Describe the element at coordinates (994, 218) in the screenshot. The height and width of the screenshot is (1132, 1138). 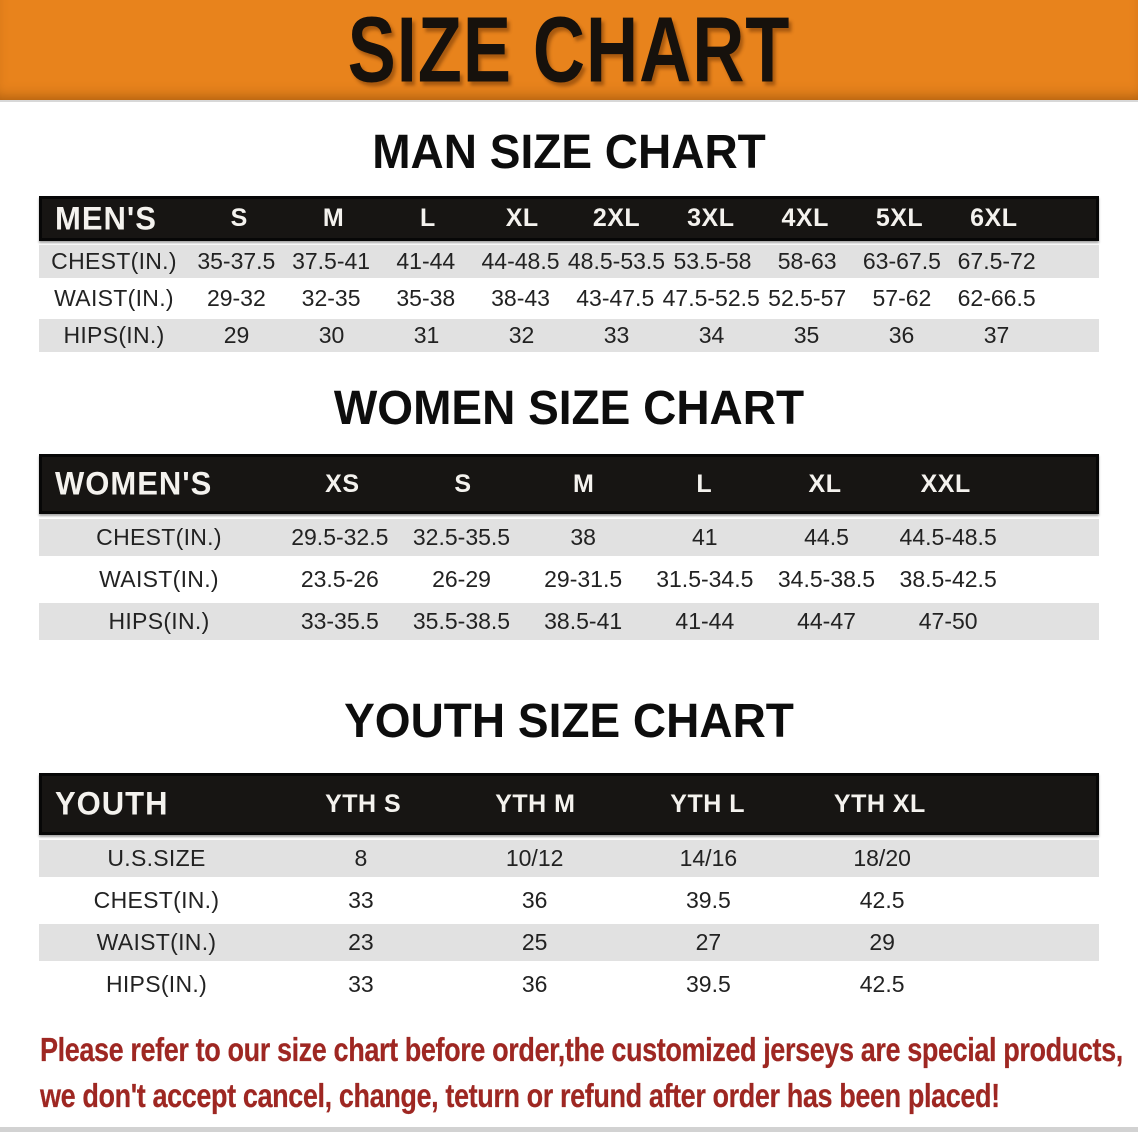
I see `mens-column-header-6xl: 6XL` at that location.